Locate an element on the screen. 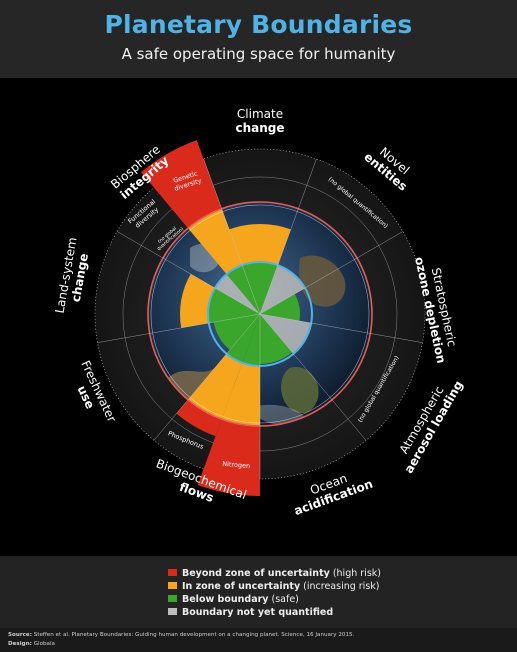  wedge-functional-unquantified is located at coordinates (237, 294).